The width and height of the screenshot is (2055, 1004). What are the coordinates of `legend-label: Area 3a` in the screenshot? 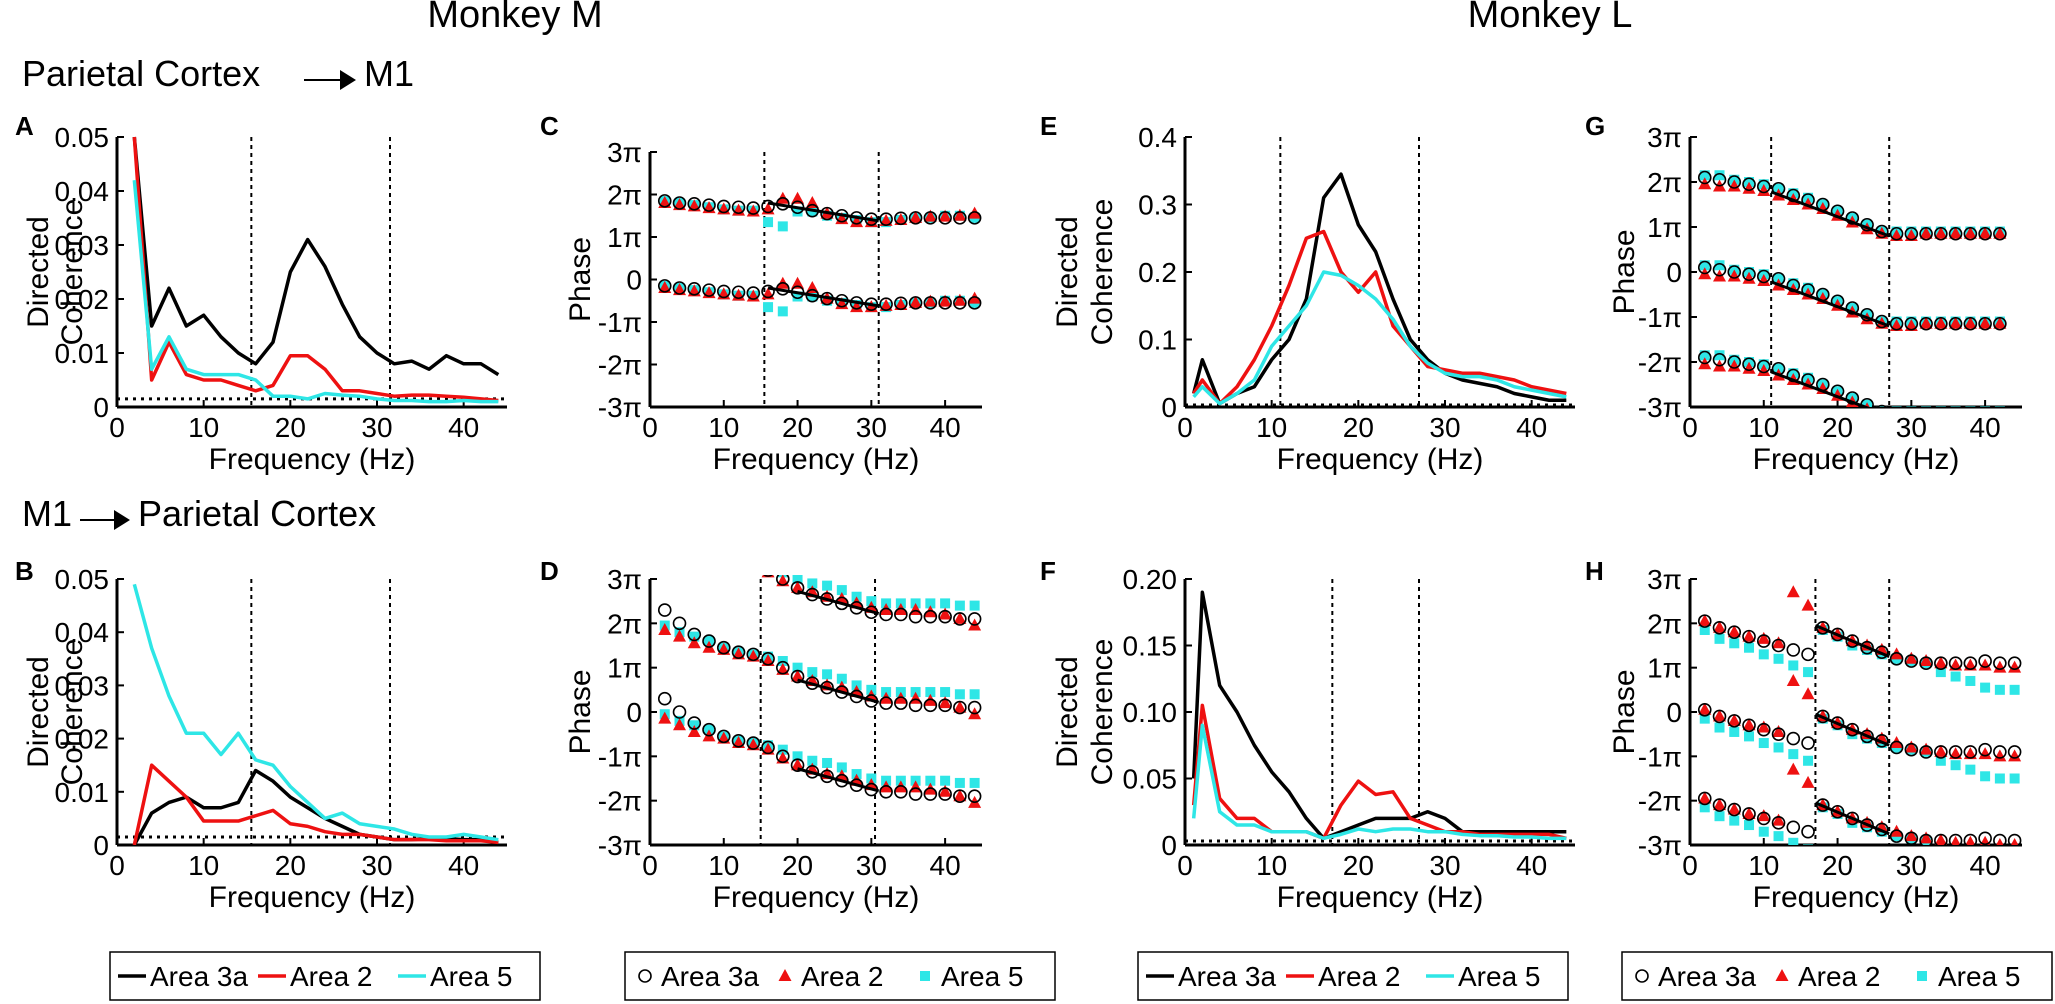 It's located at (1227, 976).